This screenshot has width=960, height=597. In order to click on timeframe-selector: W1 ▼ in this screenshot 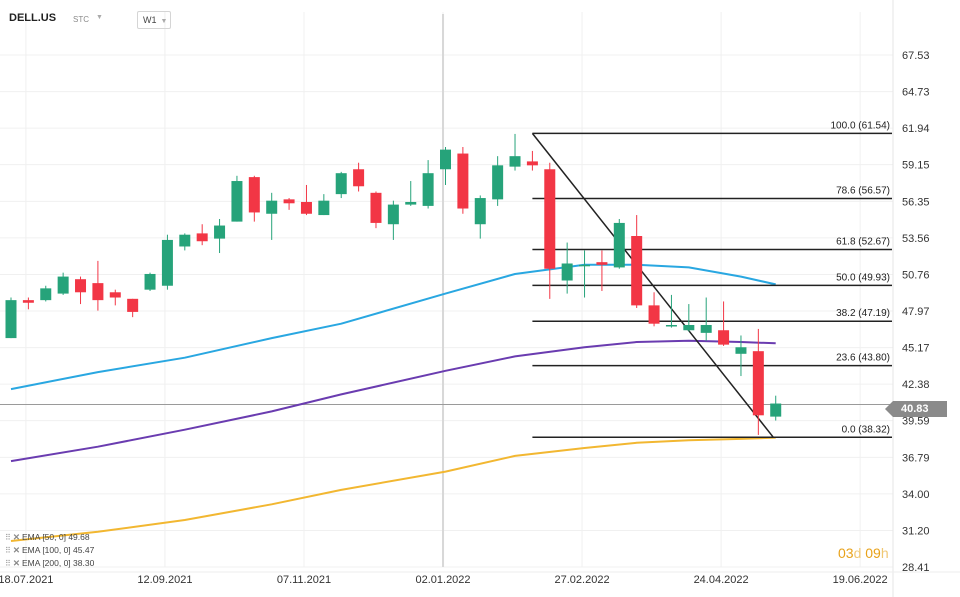, I will do `click(154, 20)`.